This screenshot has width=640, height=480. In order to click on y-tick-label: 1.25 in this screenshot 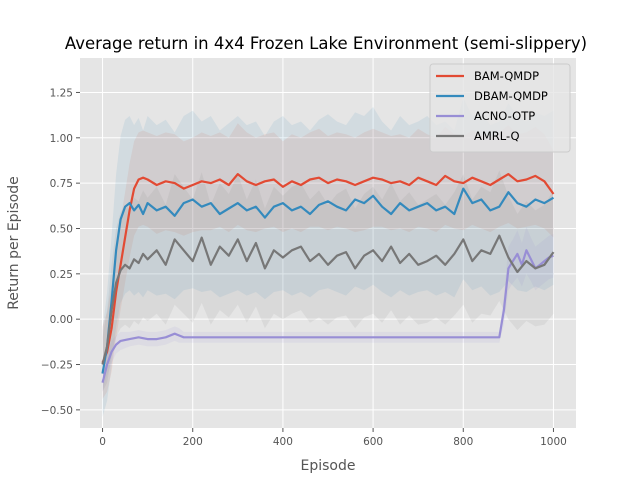, I will do `click(61, 93)`.